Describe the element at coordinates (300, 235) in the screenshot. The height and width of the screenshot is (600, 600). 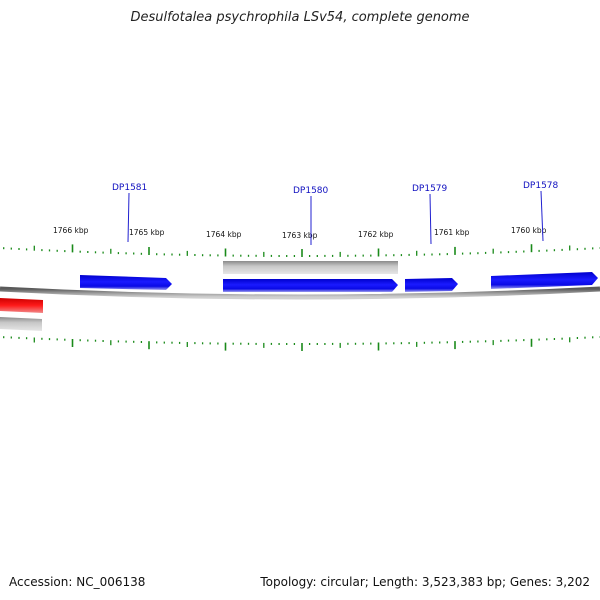
I see `kbp-label: 1763 kbp` at that location.